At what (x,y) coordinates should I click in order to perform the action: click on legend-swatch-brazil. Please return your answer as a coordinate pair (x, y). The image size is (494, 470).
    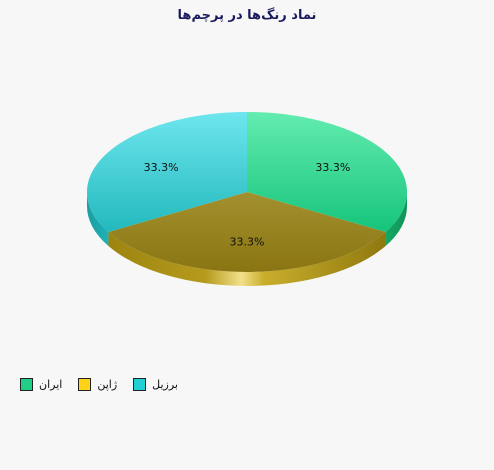
    Looking at the image, I should click on (140, 384).